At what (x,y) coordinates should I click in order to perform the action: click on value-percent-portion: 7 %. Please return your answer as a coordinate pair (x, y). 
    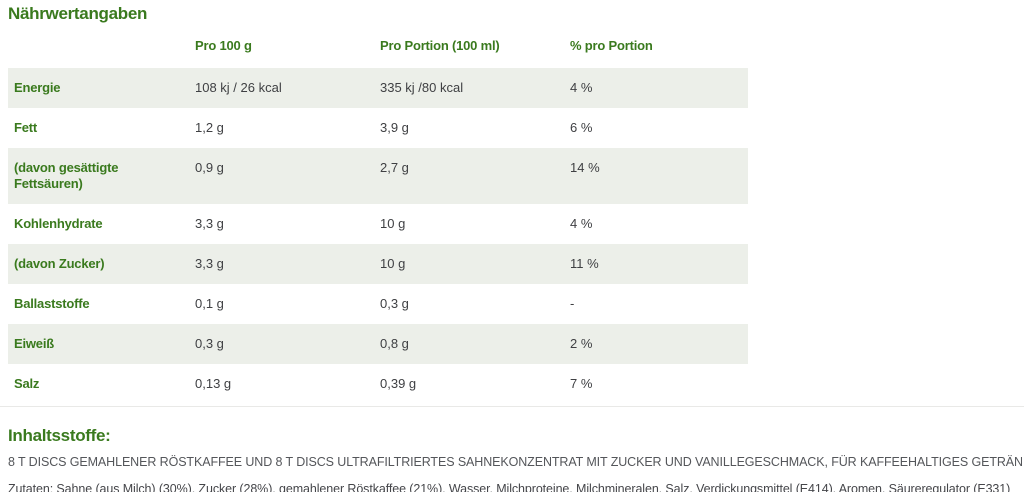
    Looking at the image, I should click on (581, 383).